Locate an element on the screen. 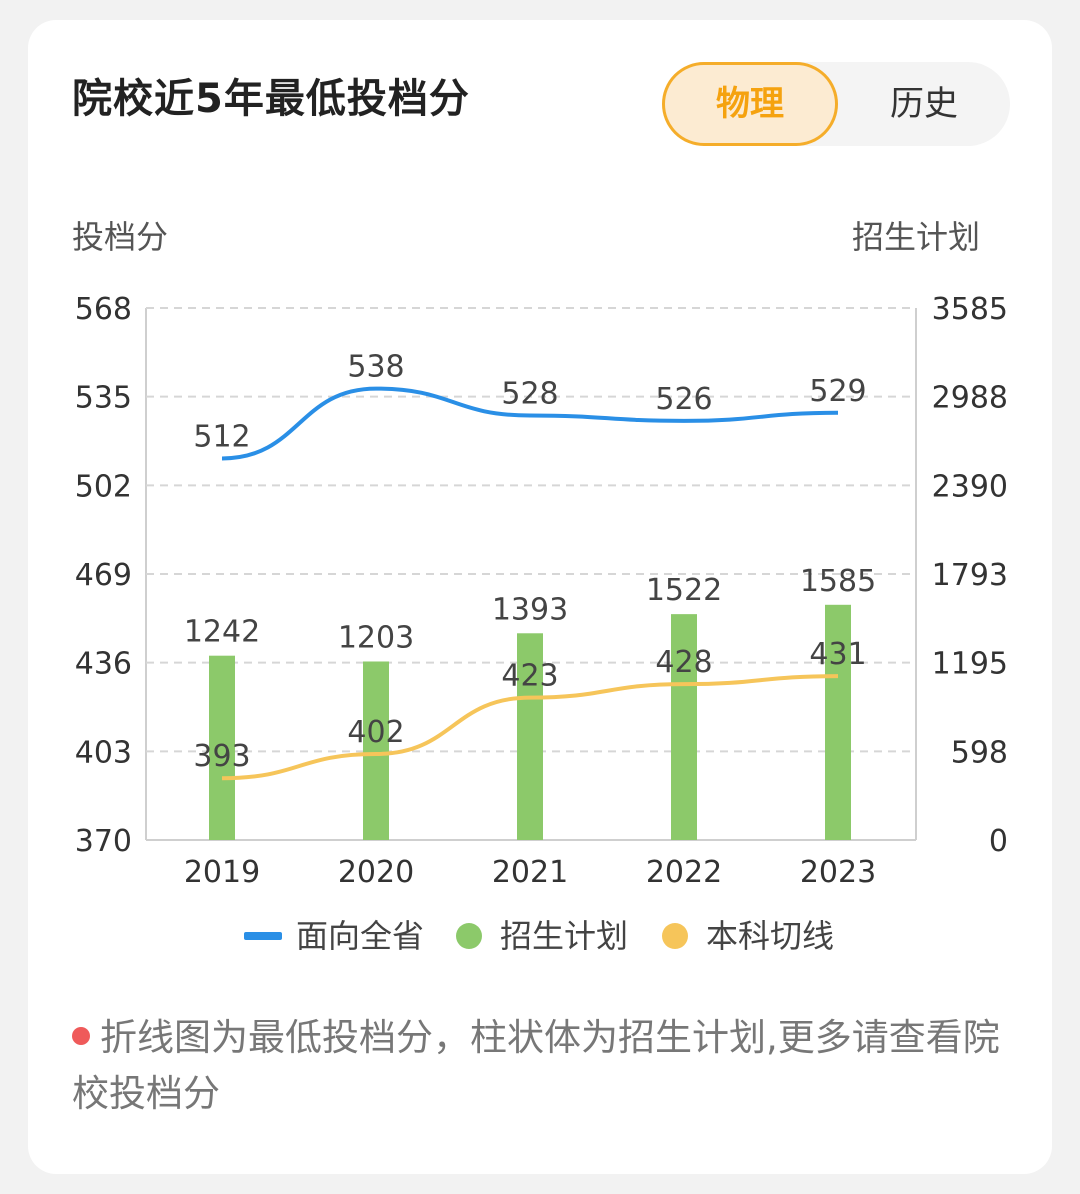 Image resolution: width=1080 pixels, height=1194 pixels. y-tick-label: 535 is located at coordinates (103, 398).